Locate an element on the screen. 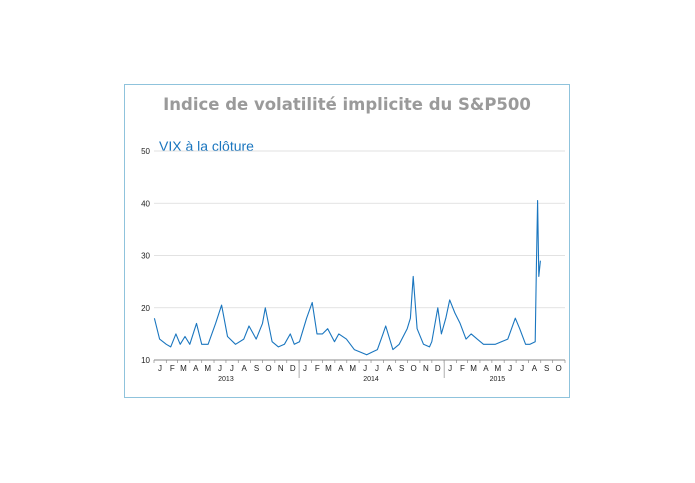 The image size is (695, 483). y-tick-label: 20 is located at coordinates (145, 308).